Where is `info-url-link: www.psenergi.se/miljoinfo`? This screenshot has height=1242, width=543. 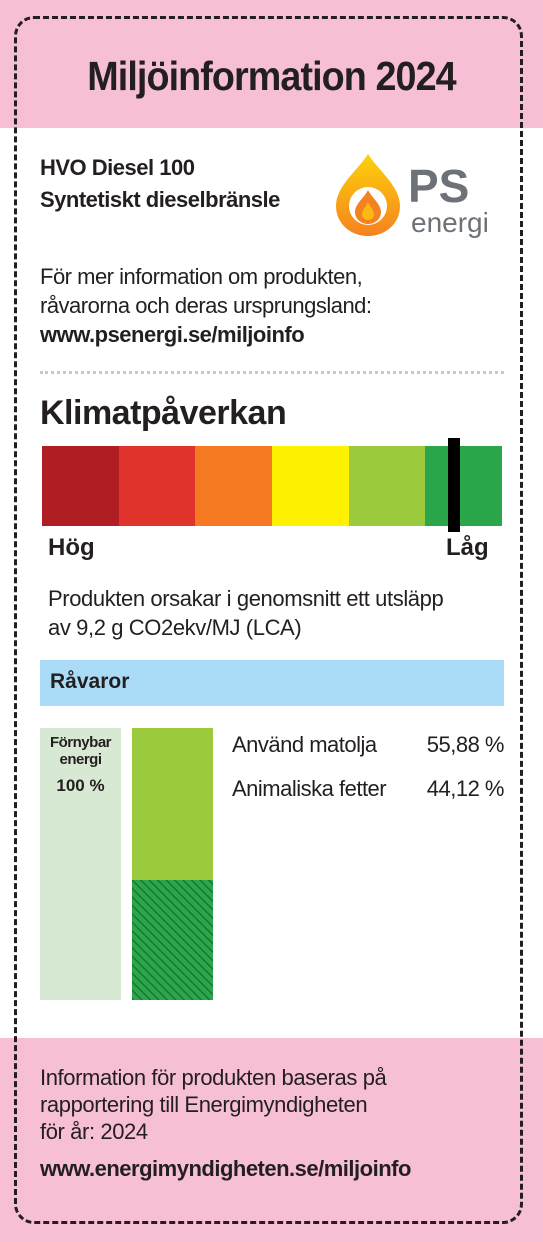 info-url-link: www.psenergi.se/miljoinfo is located at coordinates (172, 334).